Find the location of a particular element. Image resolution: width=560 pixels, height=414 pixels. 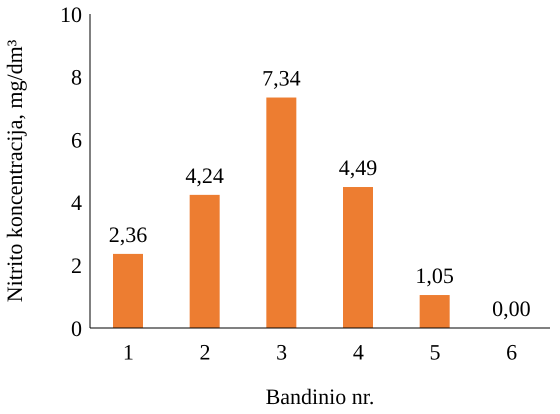

y-axis-title: Nitrito koncentracija, mg/dm³ is located at coordinates (14, 170).